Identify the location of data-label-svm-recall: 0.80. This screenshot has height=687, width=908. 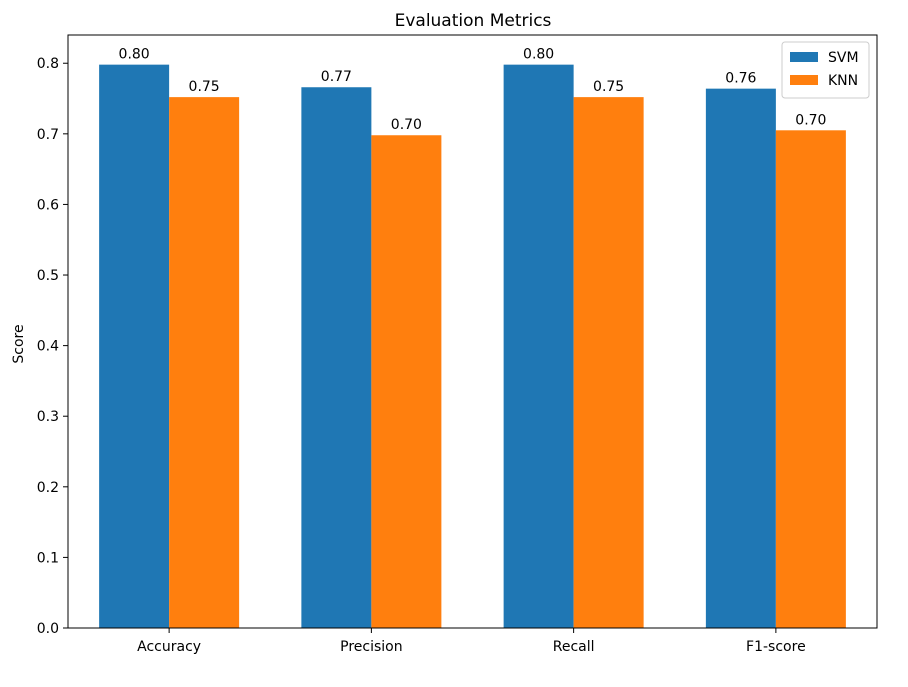
(538, 55).